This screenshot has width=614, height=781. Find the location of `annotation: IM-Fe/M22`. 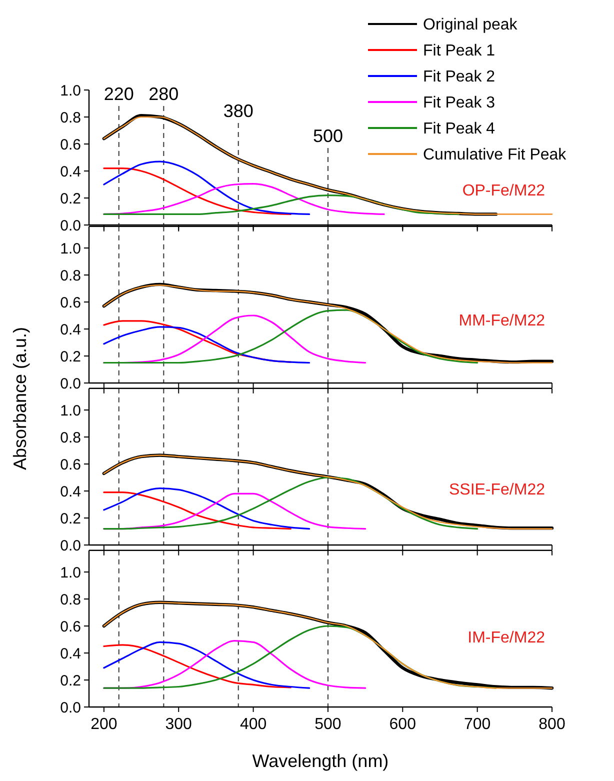

annotation: IM-Fe/M22 is located at coordinates (507, 638).